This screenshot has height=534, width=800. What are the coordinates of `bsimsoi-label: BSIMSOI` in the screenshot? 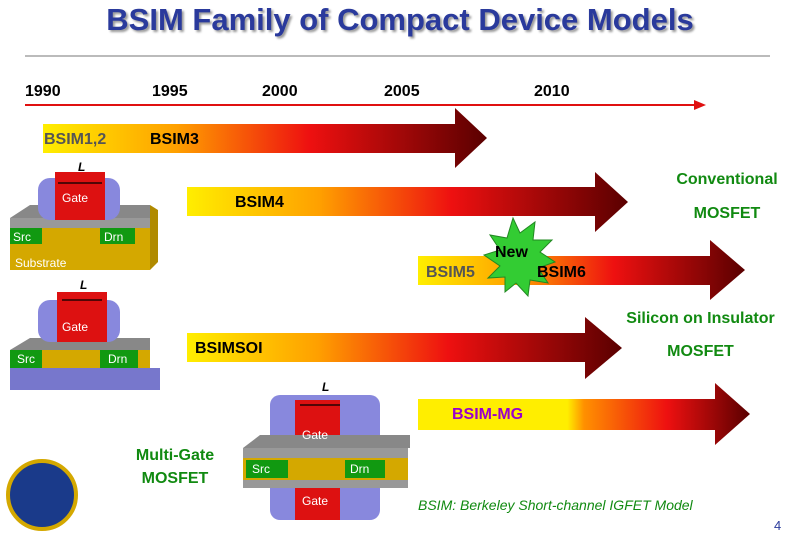 It's located at (229, 348).